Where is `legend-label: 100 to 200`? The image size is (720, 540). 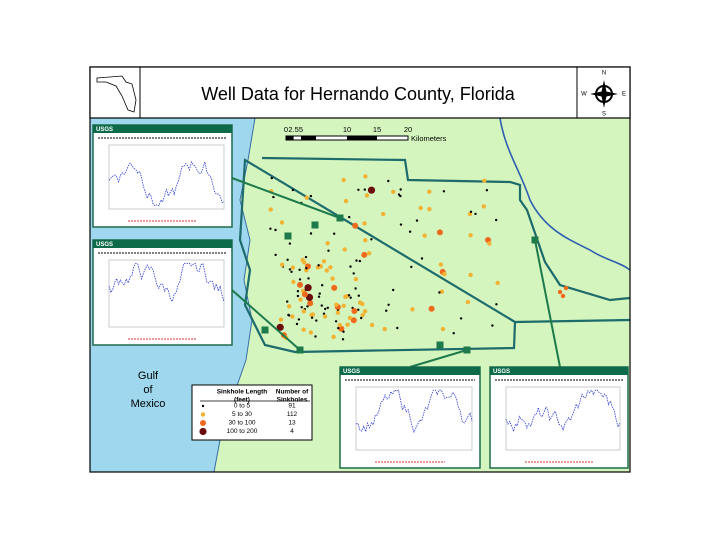
legend-label: 100 to 200 is located at coordinates (242, 431).